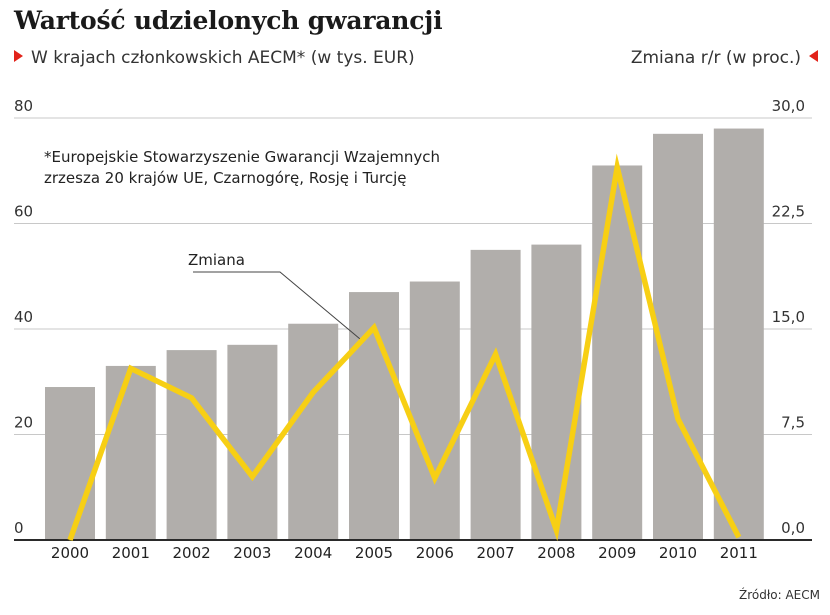  Describe the element at coordinates (23, 212) in the screenshot. I see `left-axis-tick-label: 60` at that location.